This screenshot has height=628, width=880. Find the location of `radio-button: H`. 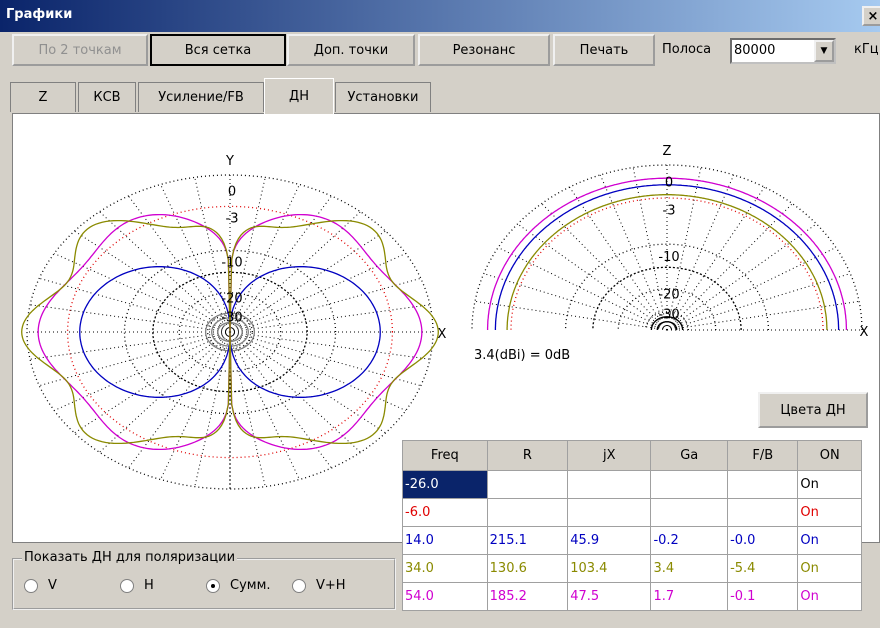

radio-button: H is located at coordinates (137, 585).